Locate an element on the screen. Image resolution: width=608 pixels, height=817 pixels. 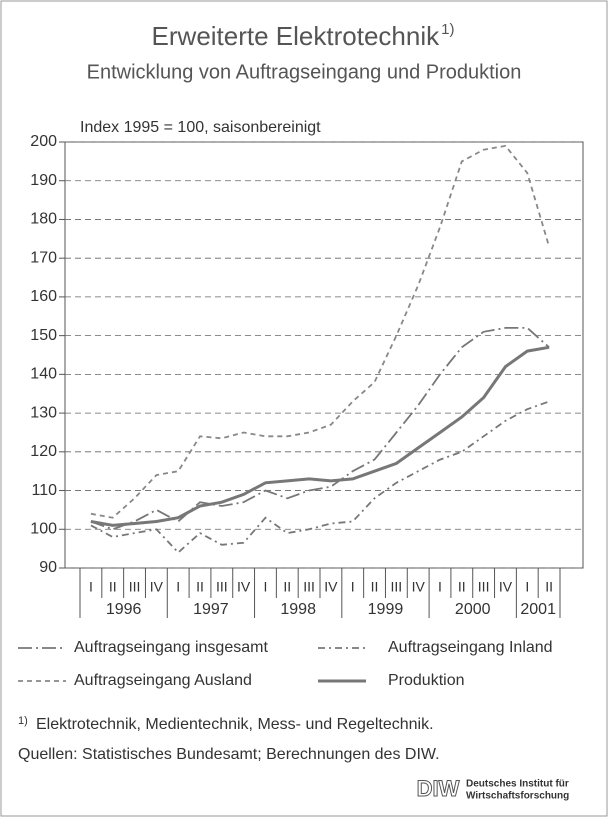
y-tick-label: 200 is located at coordinates (43, 141).